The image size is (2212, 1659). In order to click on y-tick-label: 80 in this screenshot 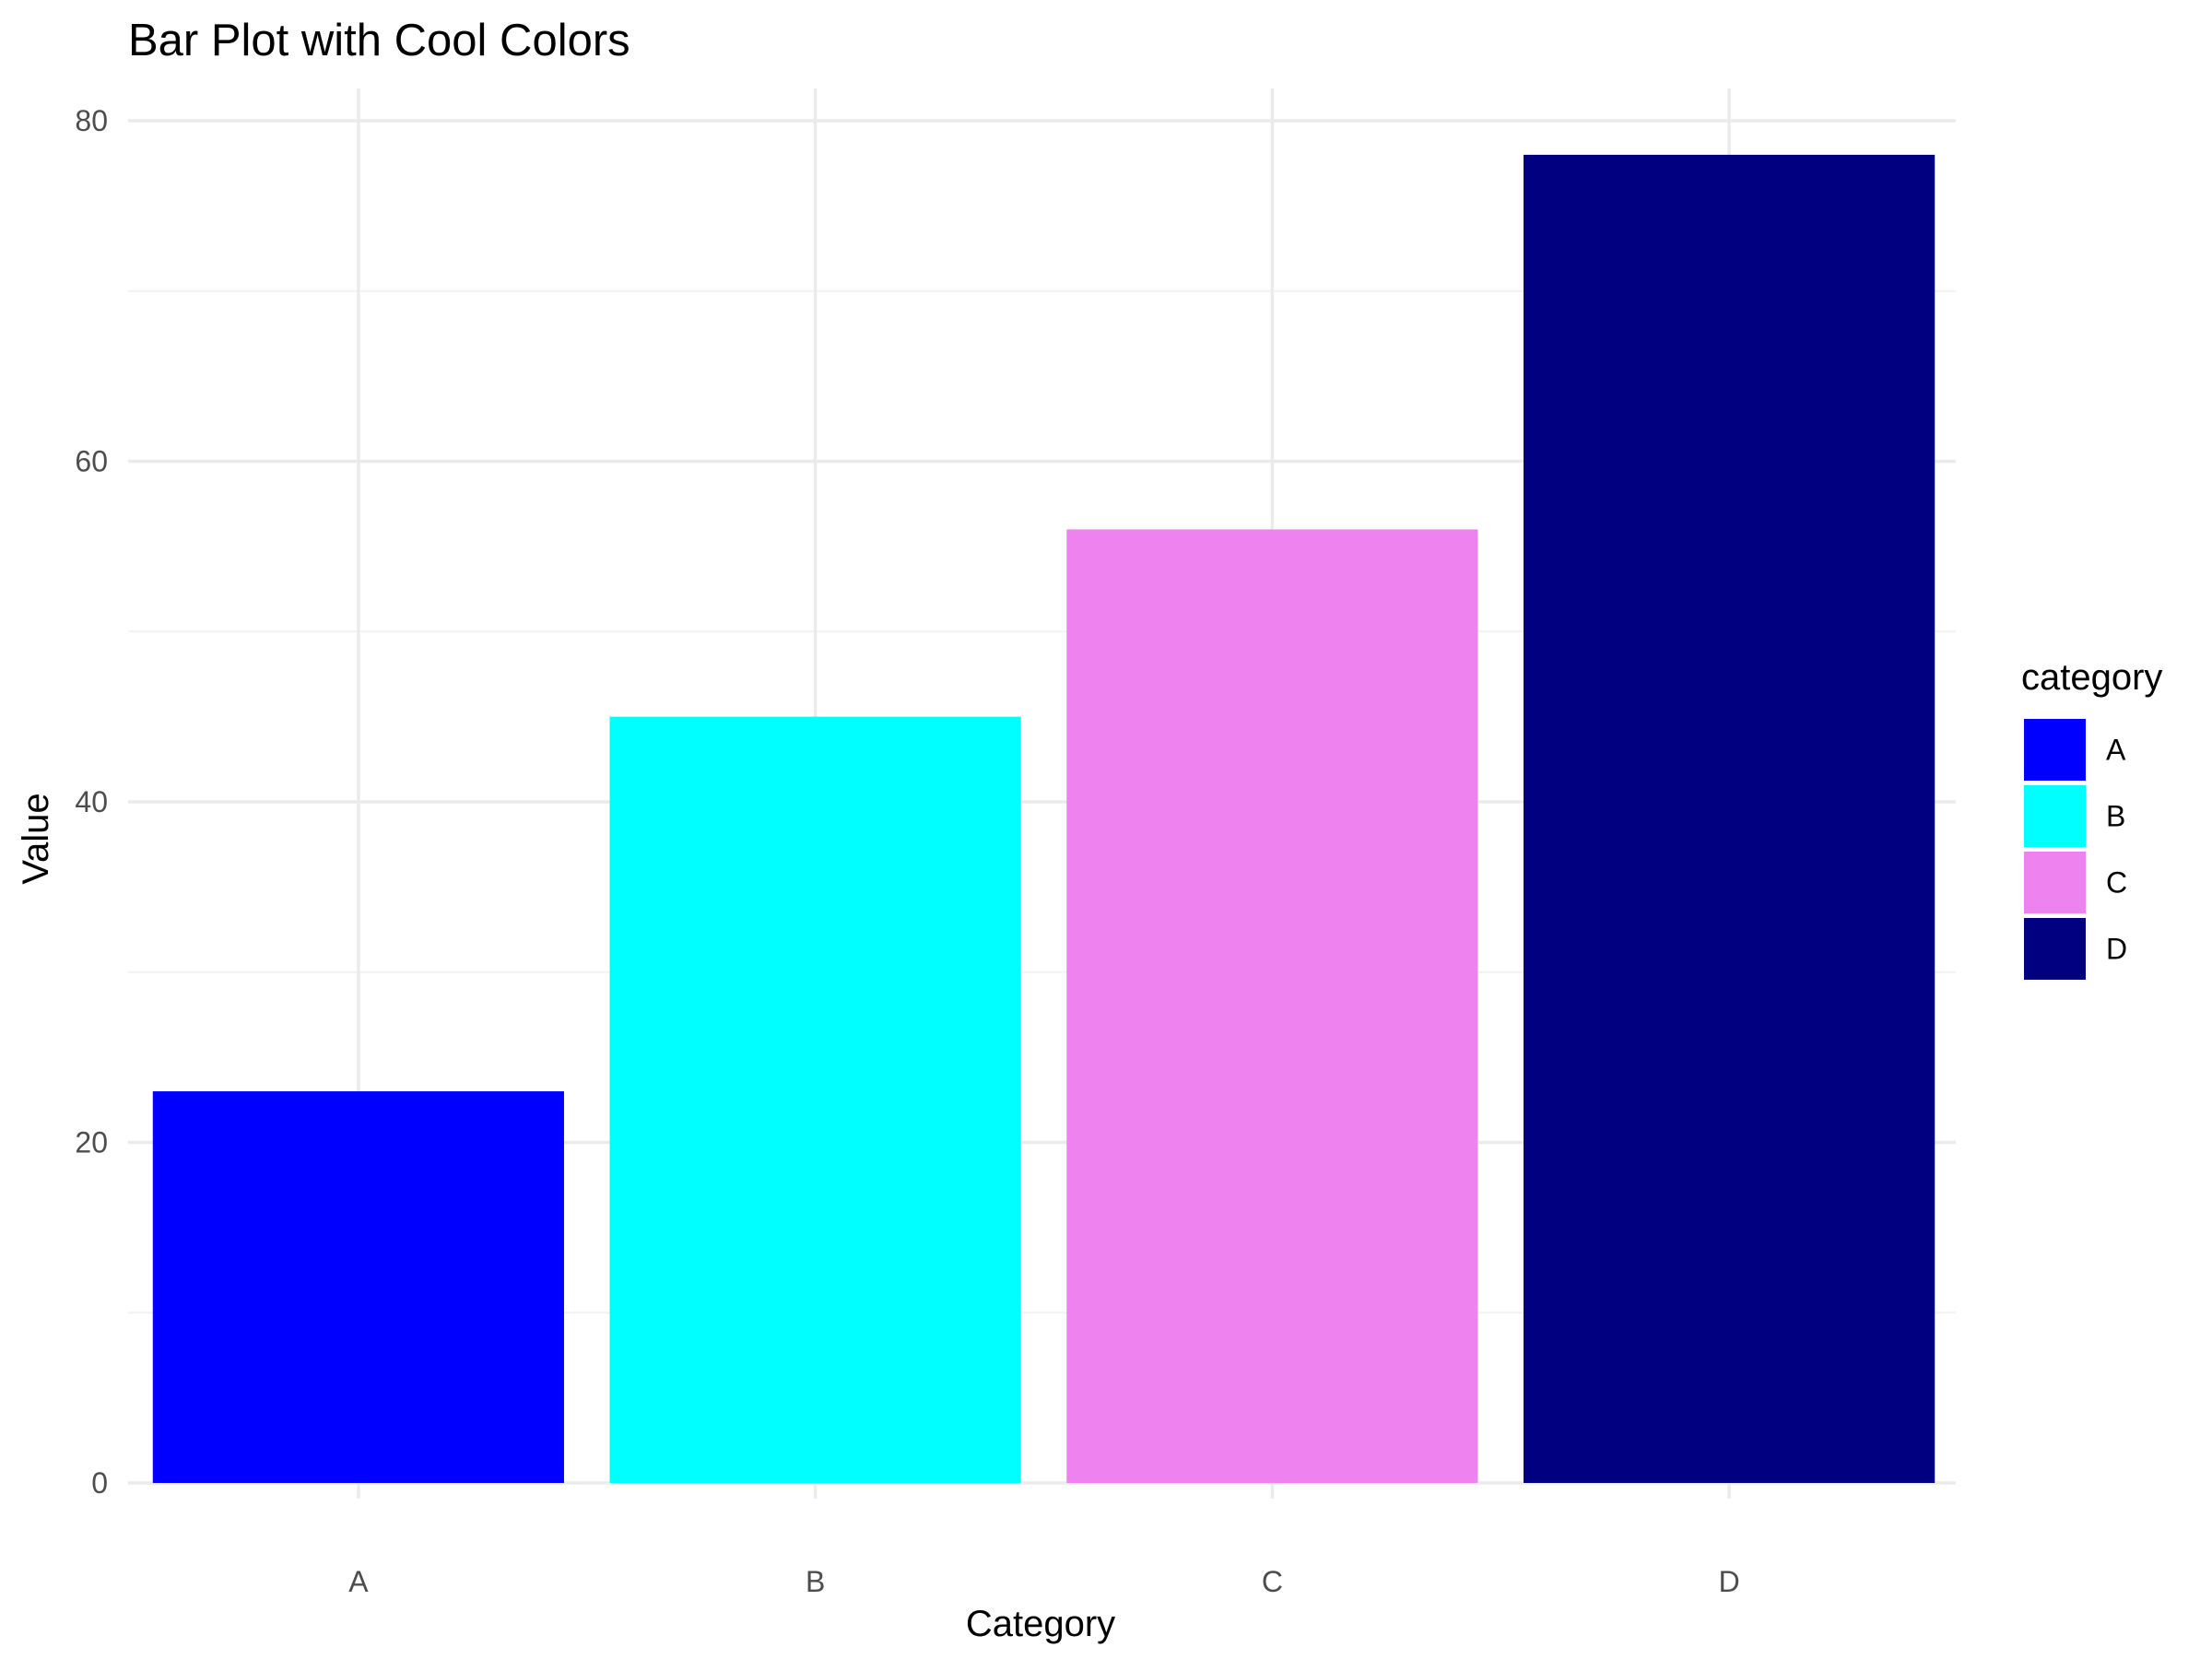, I will do `click(91, 120)`.